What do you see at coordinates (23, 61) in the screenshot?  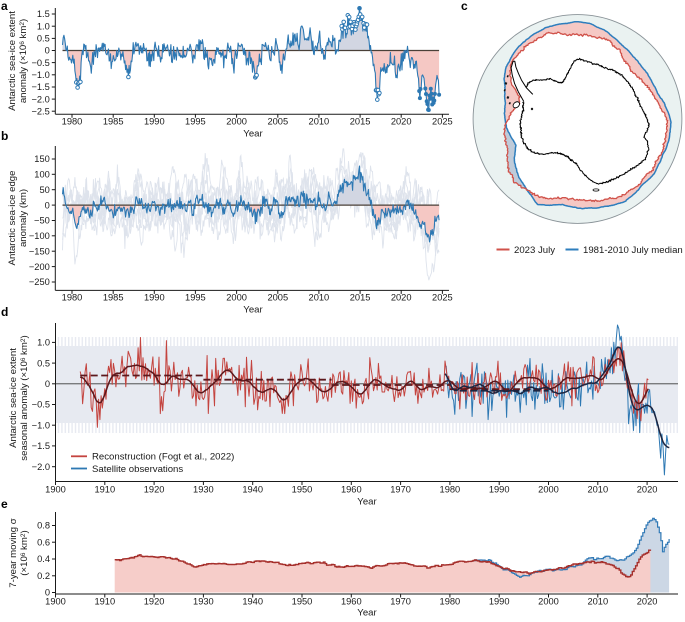 I see `svg-text: anomaly (×106 km2)` at bounding box center [23, 61].